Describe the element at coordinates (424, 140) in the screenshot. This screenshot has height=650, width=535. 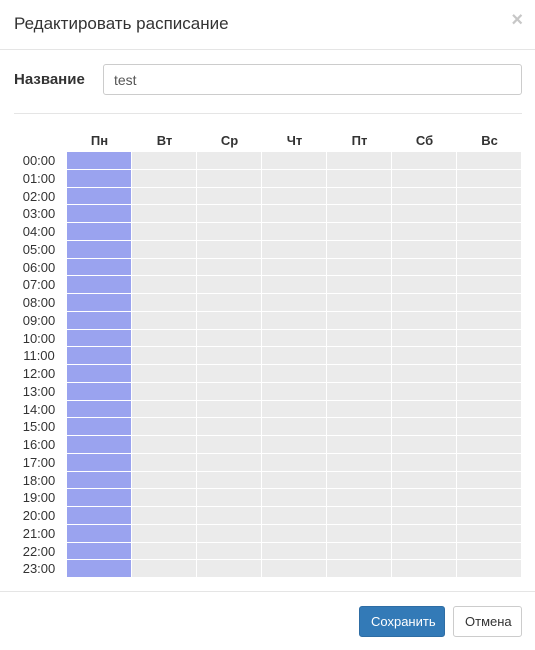
I see `day-header: Сб` at that location.